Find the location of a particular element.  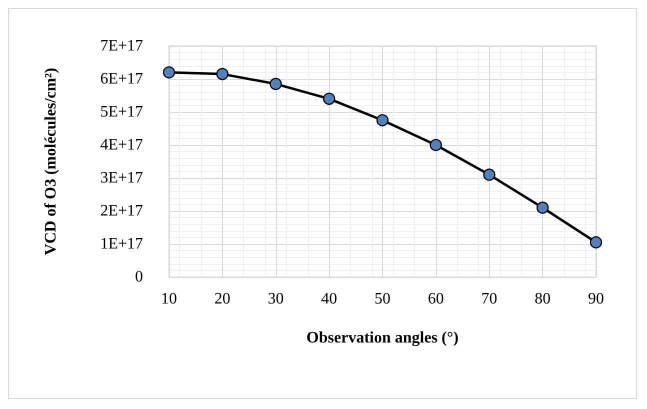

y-tick-label: 5E+17 is located at coordinates (121, 112).